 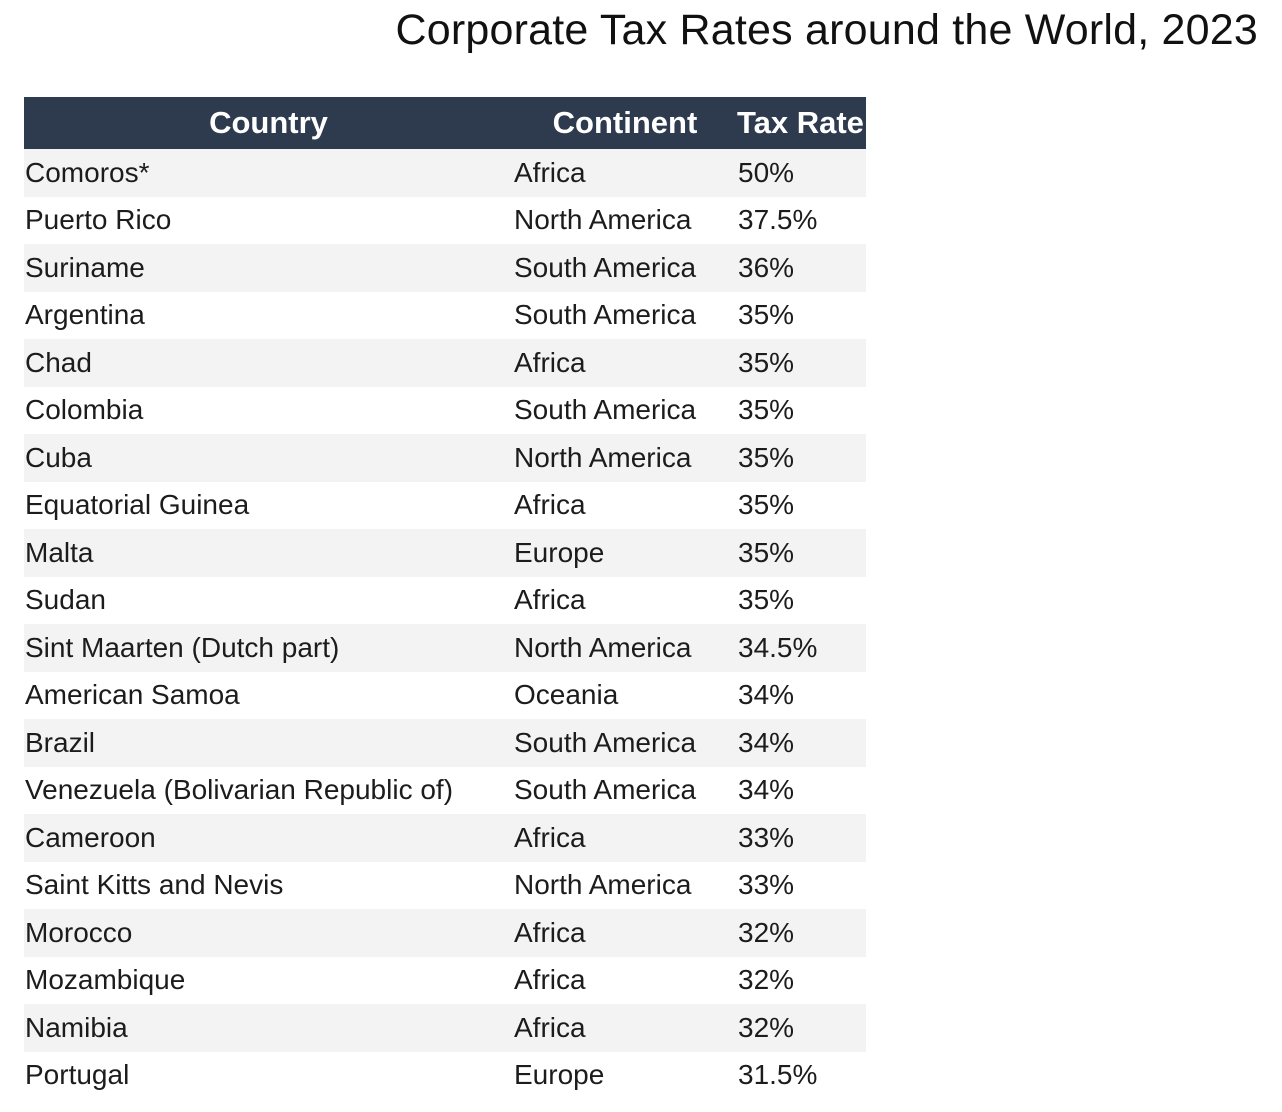 I want to click on cell-country: Namibia, so click(x=268, y=1028).